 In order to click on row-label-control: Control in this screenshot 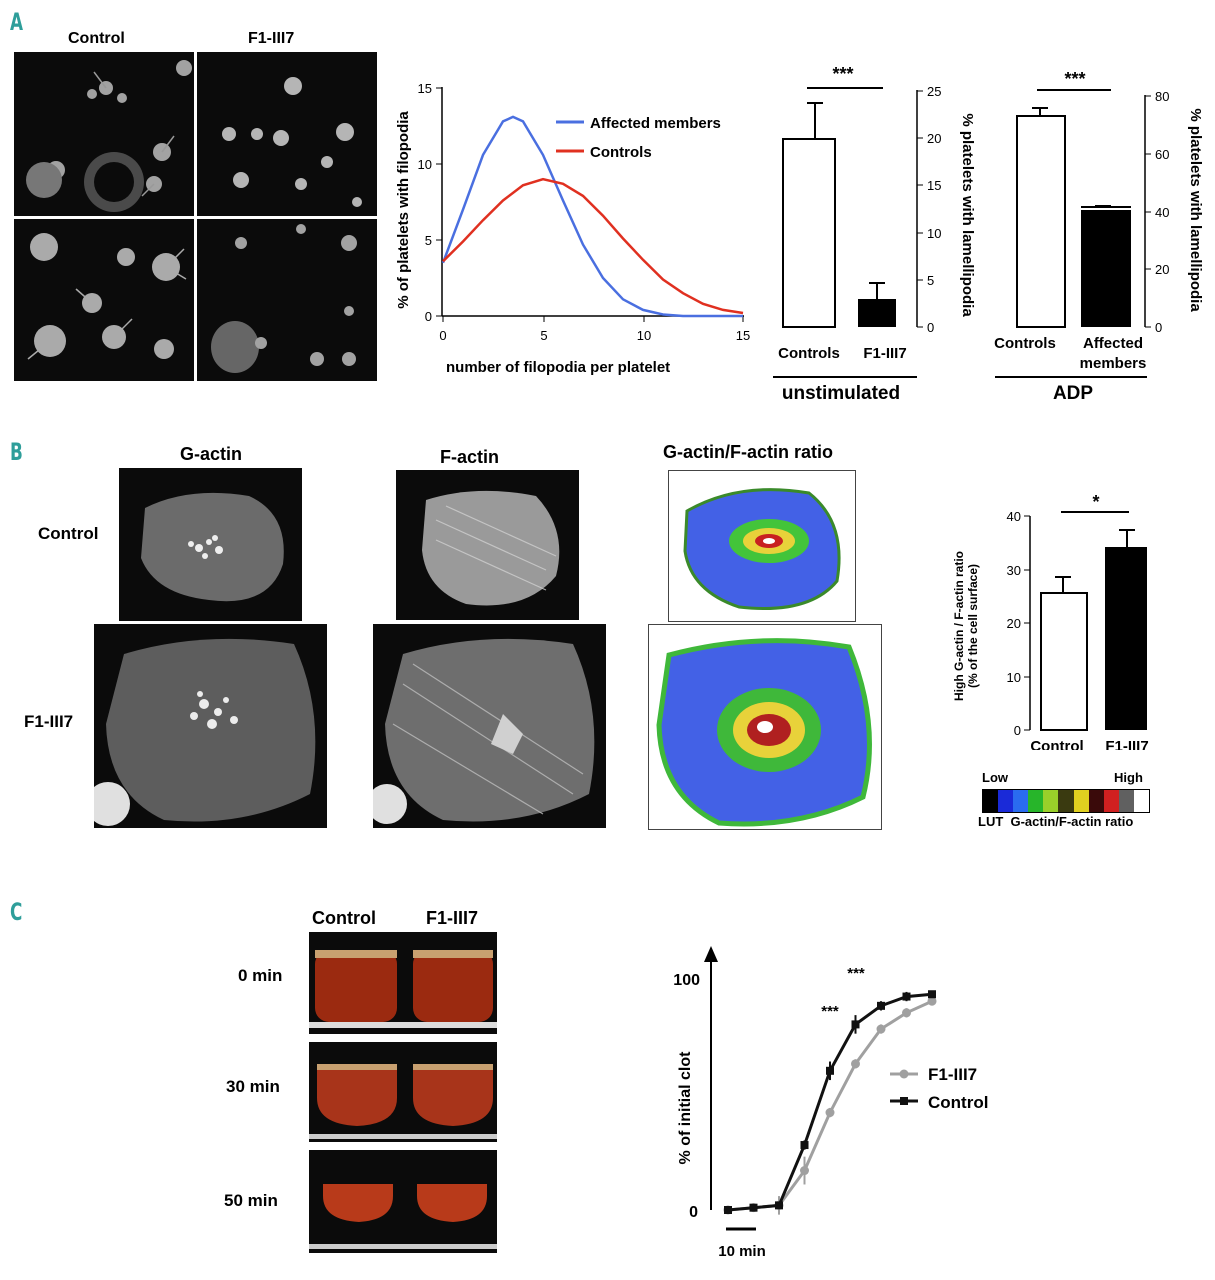, I will do `click(68, 533)`.